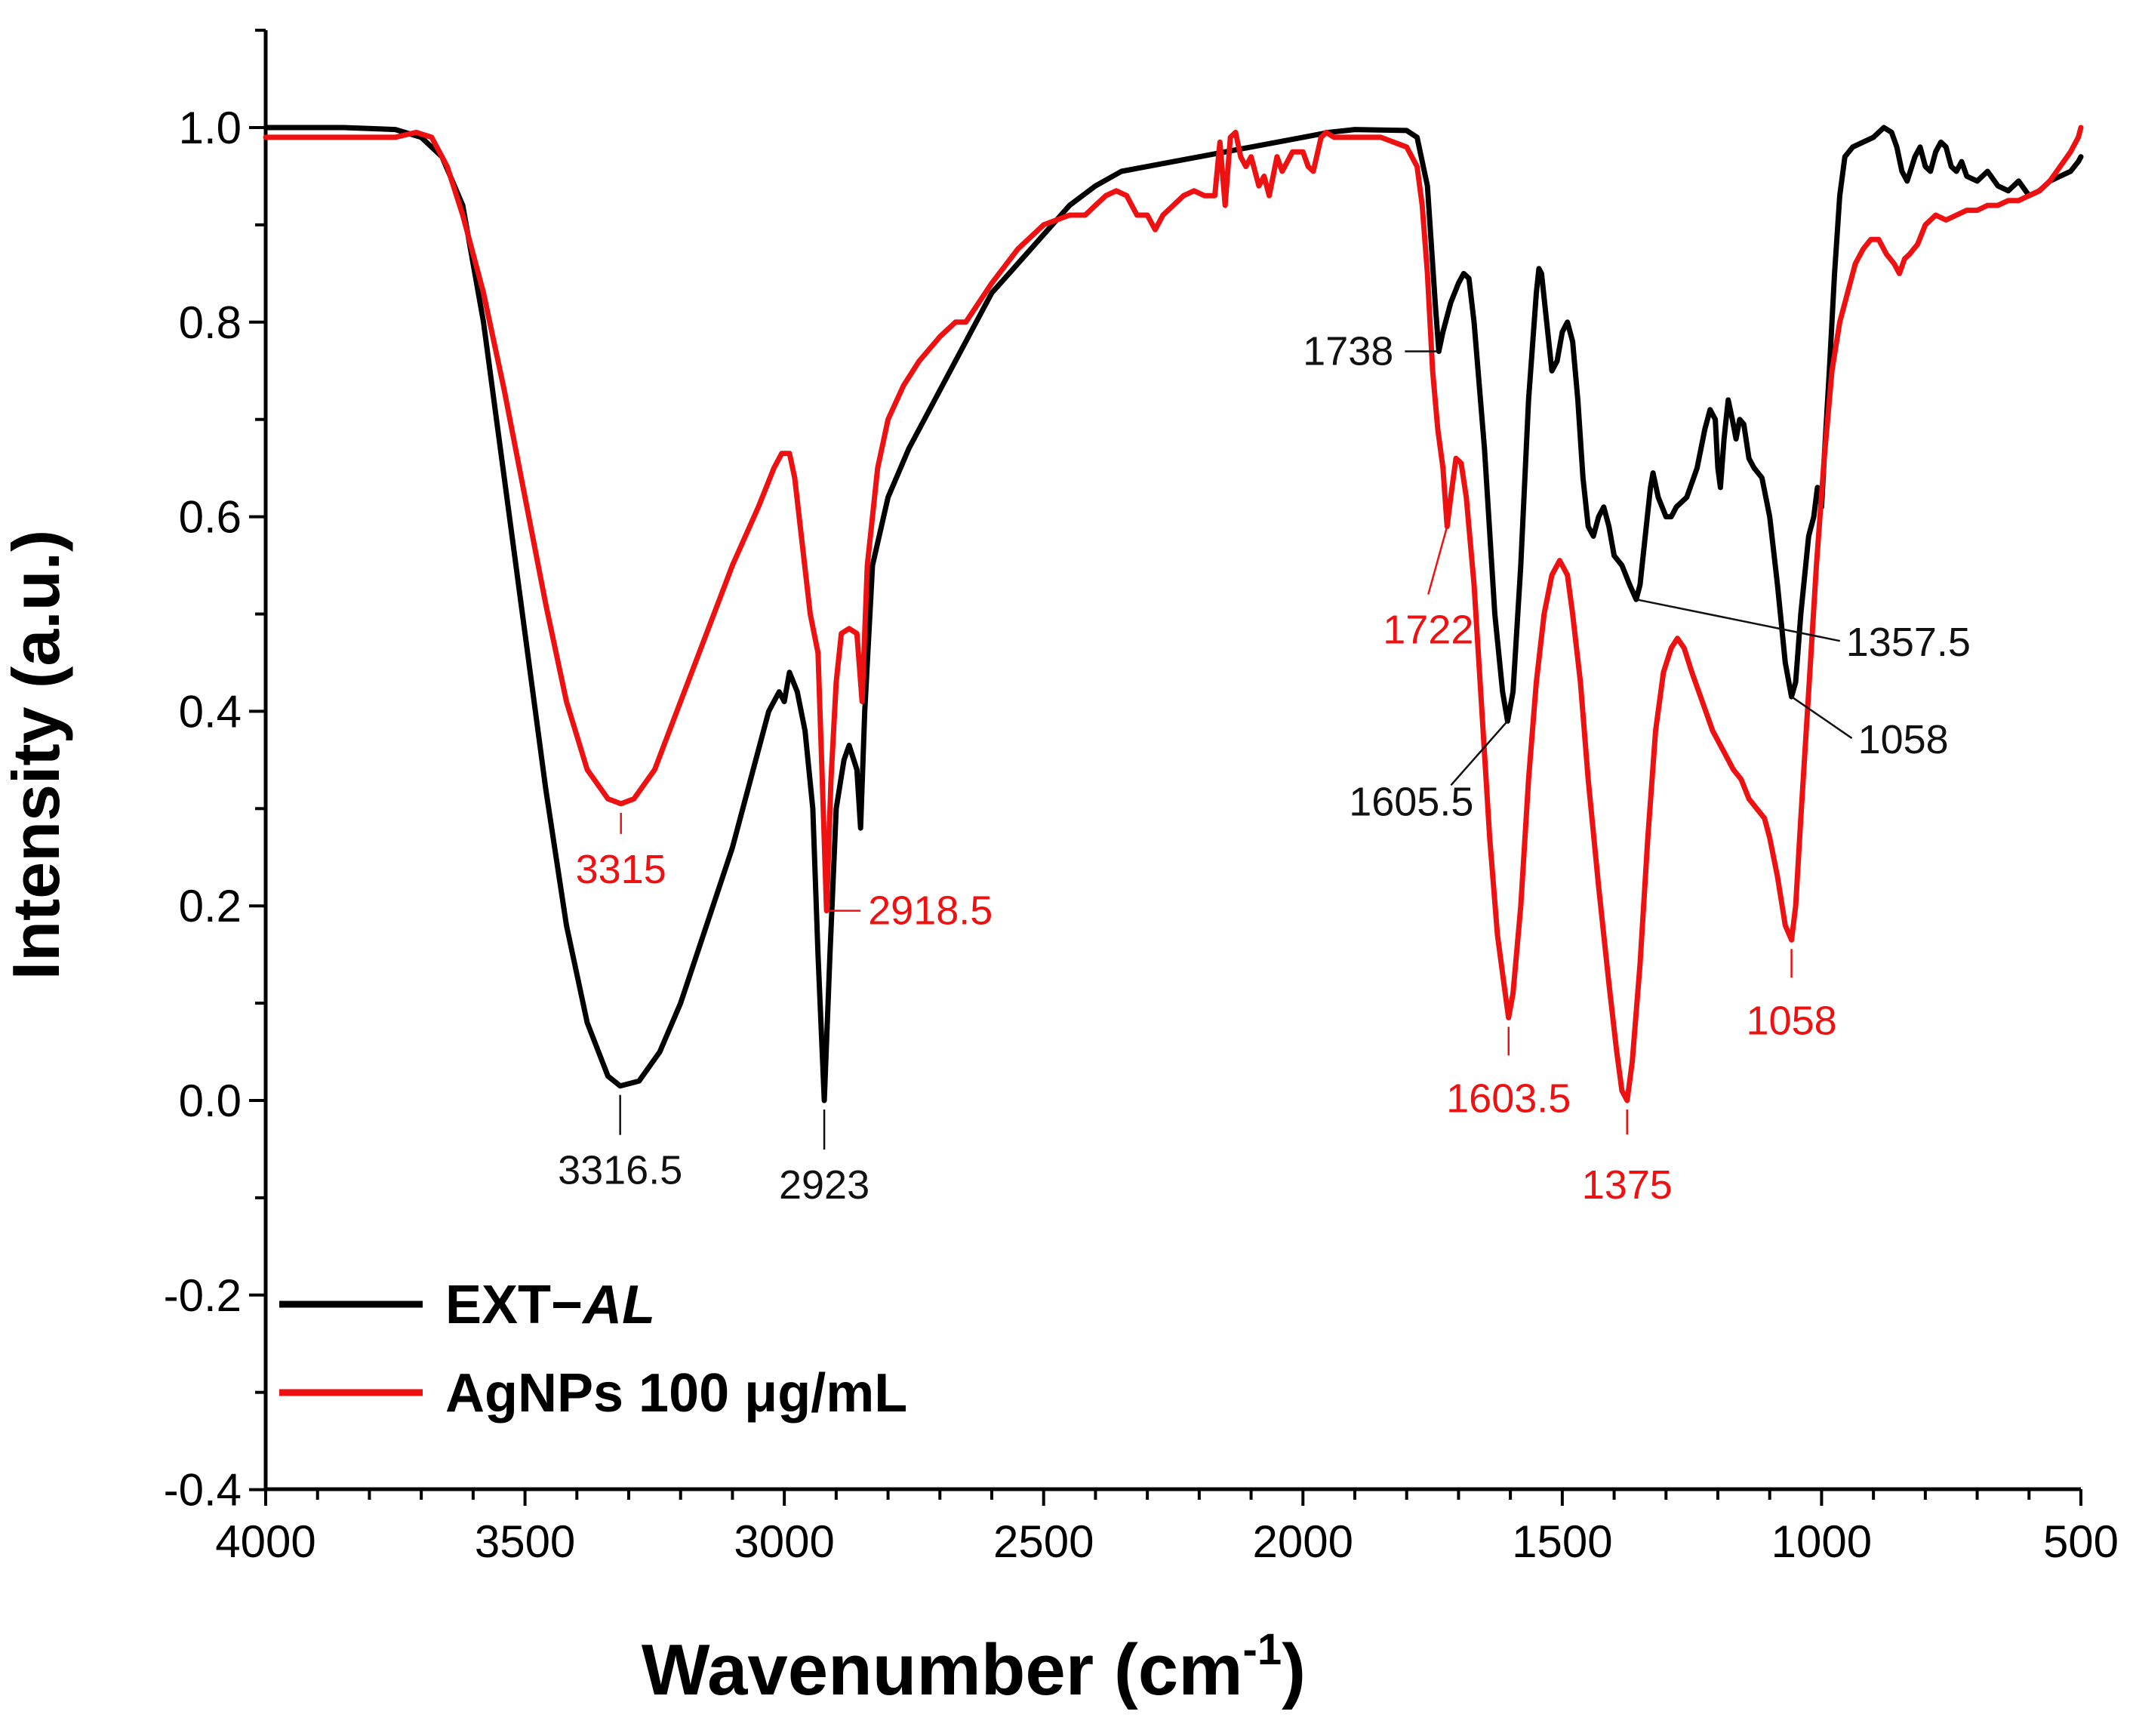 The height and width of the screenshot is (1736, 2136). What do you see at coordinates (210, 906) in the screenshot?
I see `y-tick-label: 0.2` at bounding box center [210, 906].